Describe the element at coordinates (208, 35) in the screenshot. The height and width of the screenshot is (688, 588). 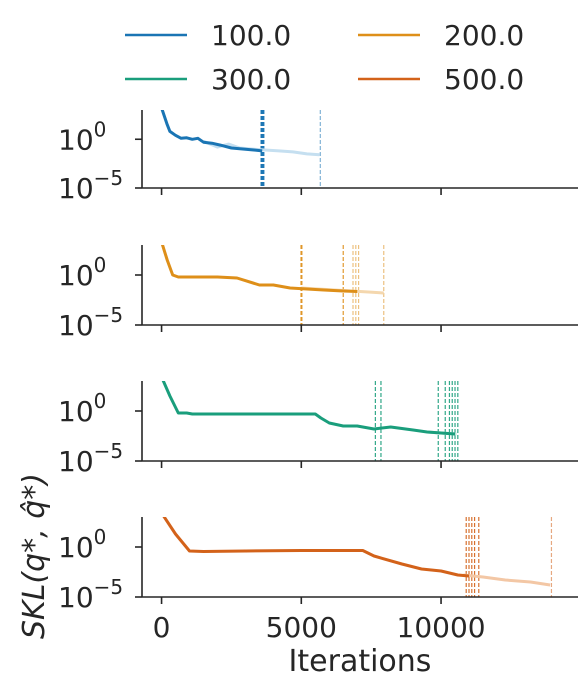
I see `legend-item-100.0: 100.0` at that location.